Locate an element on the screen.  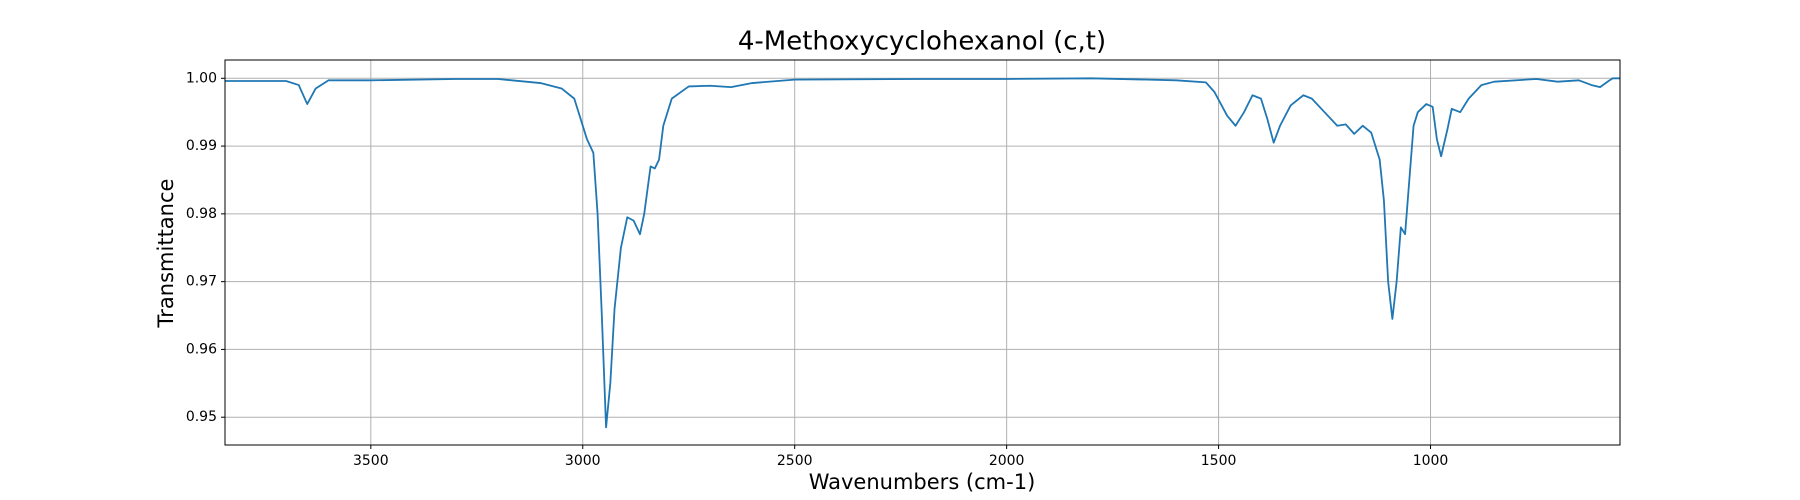
y-tick-label: 0.97 is located at coordinates (201, 282).